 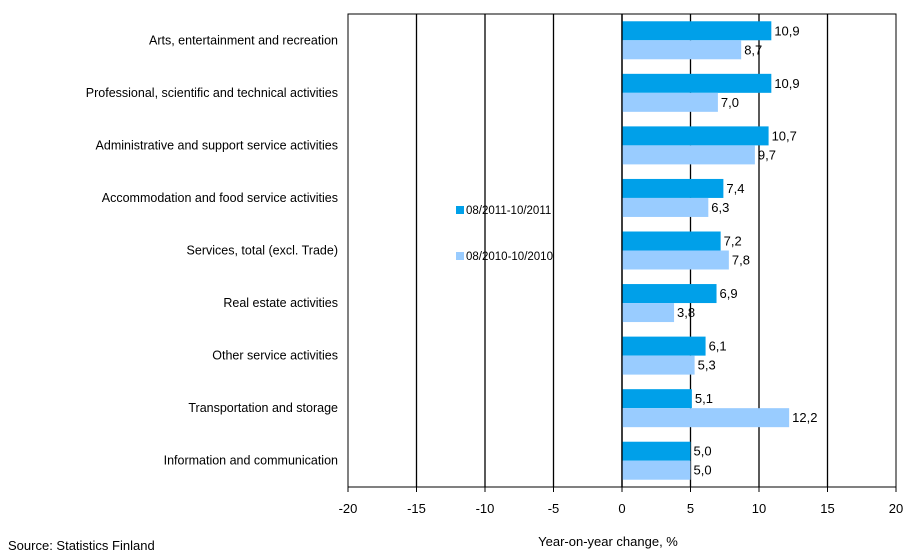 What do you see at coordinates (243, 40) in the screenshot?
I see `category-label: Arts, entertainment and recreation` at bounding box center [243, 40].